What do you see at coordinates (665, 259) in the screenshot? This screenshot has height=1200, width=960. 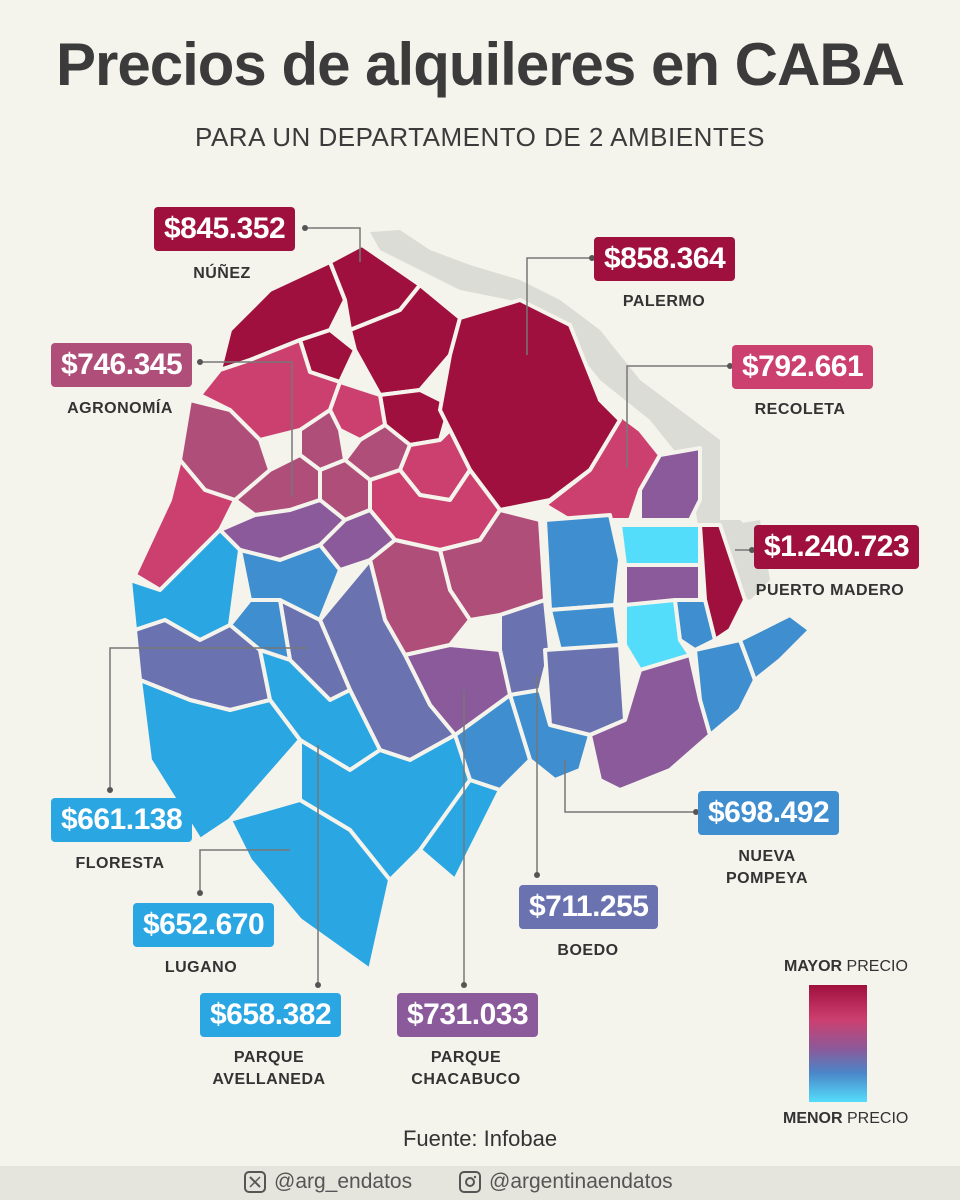 I see `price-palermo: $858.364` at bounding box center [665, 259].